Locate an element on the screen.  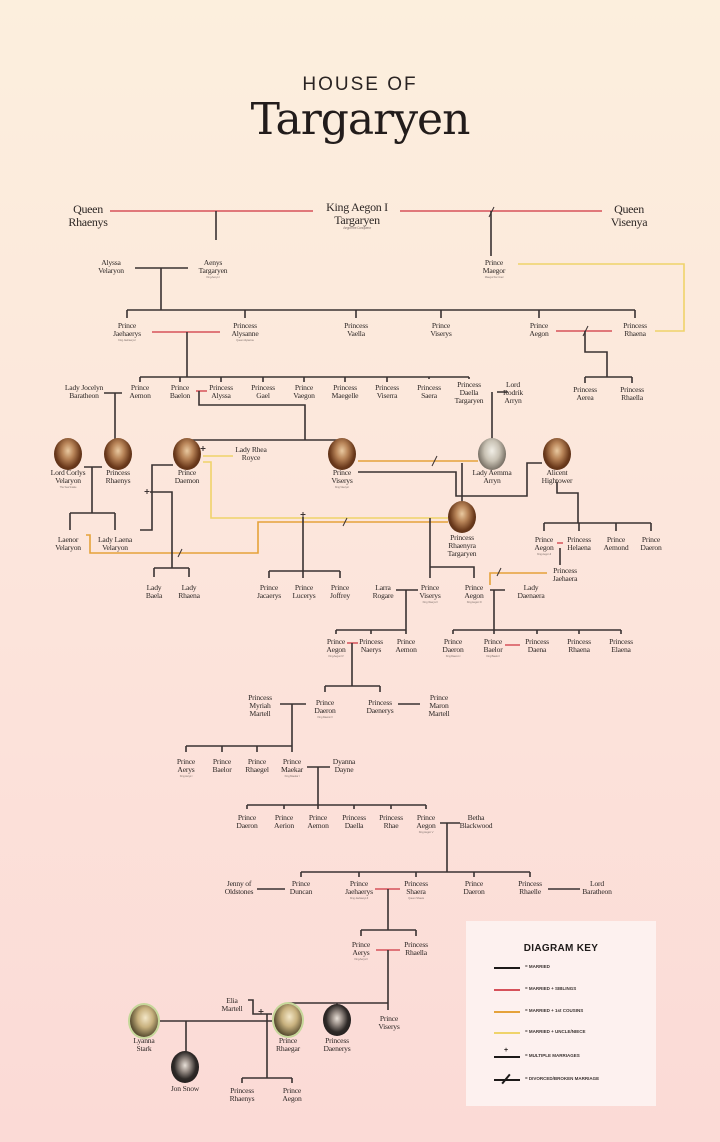
person-node: Princess Daella is located at coordinates (354, 822).